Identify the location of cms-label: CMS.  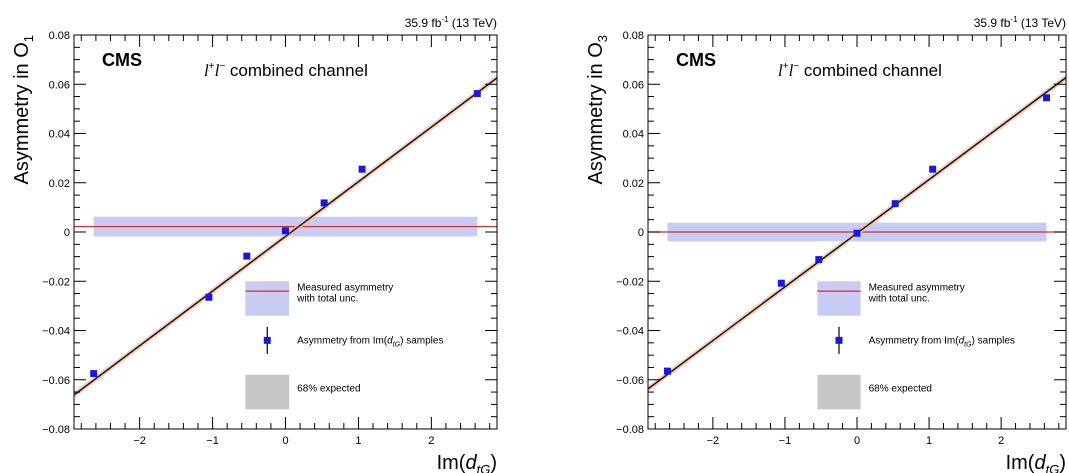
(696, 60).